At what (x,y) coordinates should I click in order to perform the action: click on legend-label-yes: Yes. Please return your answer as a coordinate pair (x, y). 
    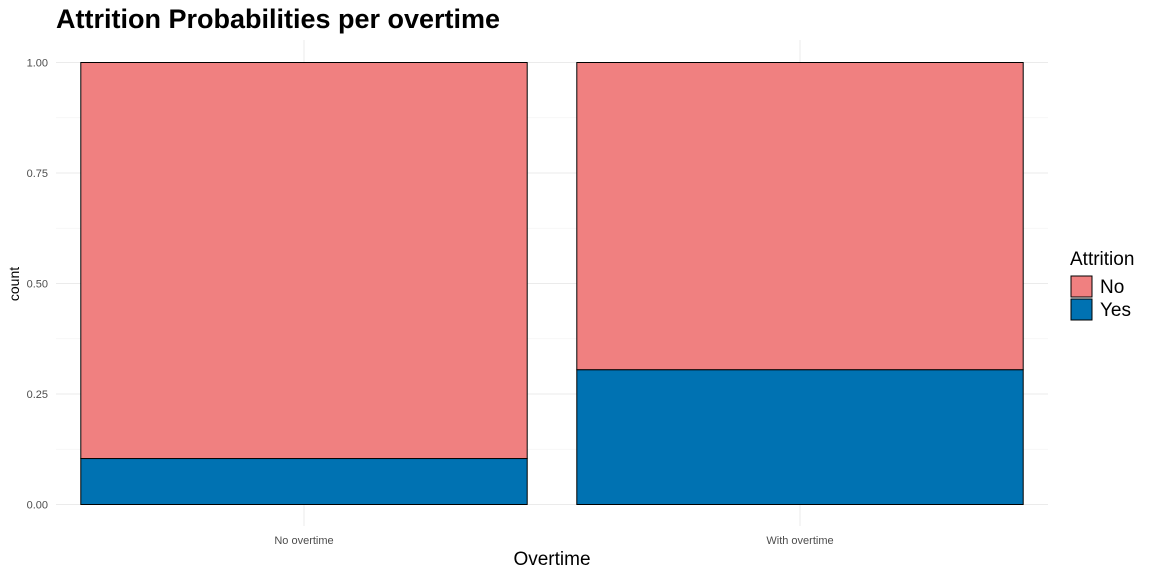
    Looking at the image, I should click on (1115, 310).